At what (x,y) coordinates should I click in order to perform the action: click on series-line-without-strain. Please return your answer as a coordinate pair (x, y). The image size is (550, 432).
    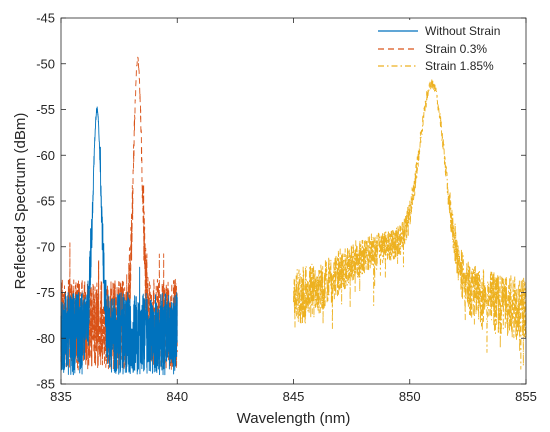
    Looking at the image, I should click on (119, 241).